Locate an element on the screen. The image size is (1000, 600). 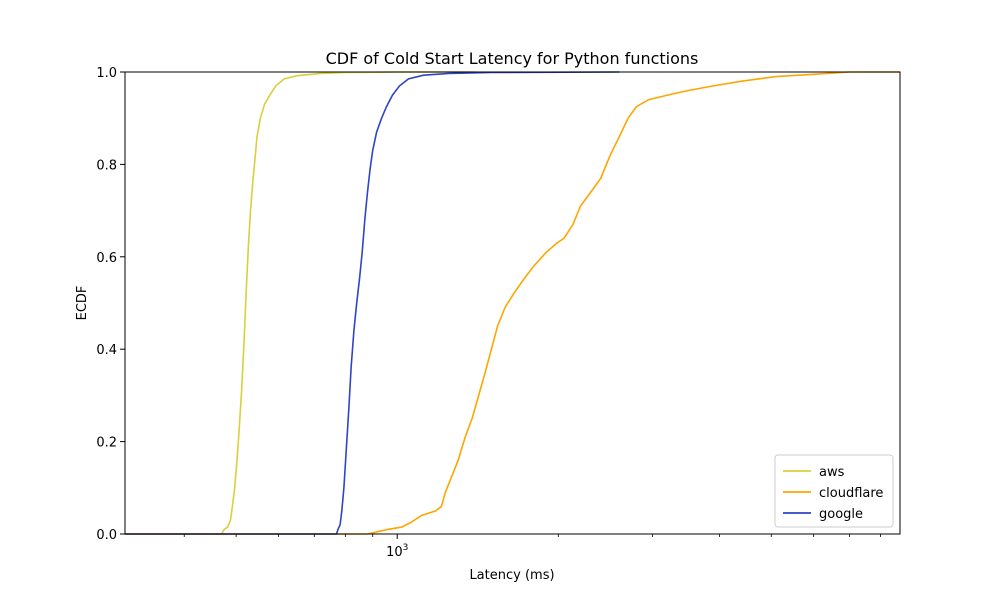
y-axis-label: ECDF is located at coordinates (82, 303).